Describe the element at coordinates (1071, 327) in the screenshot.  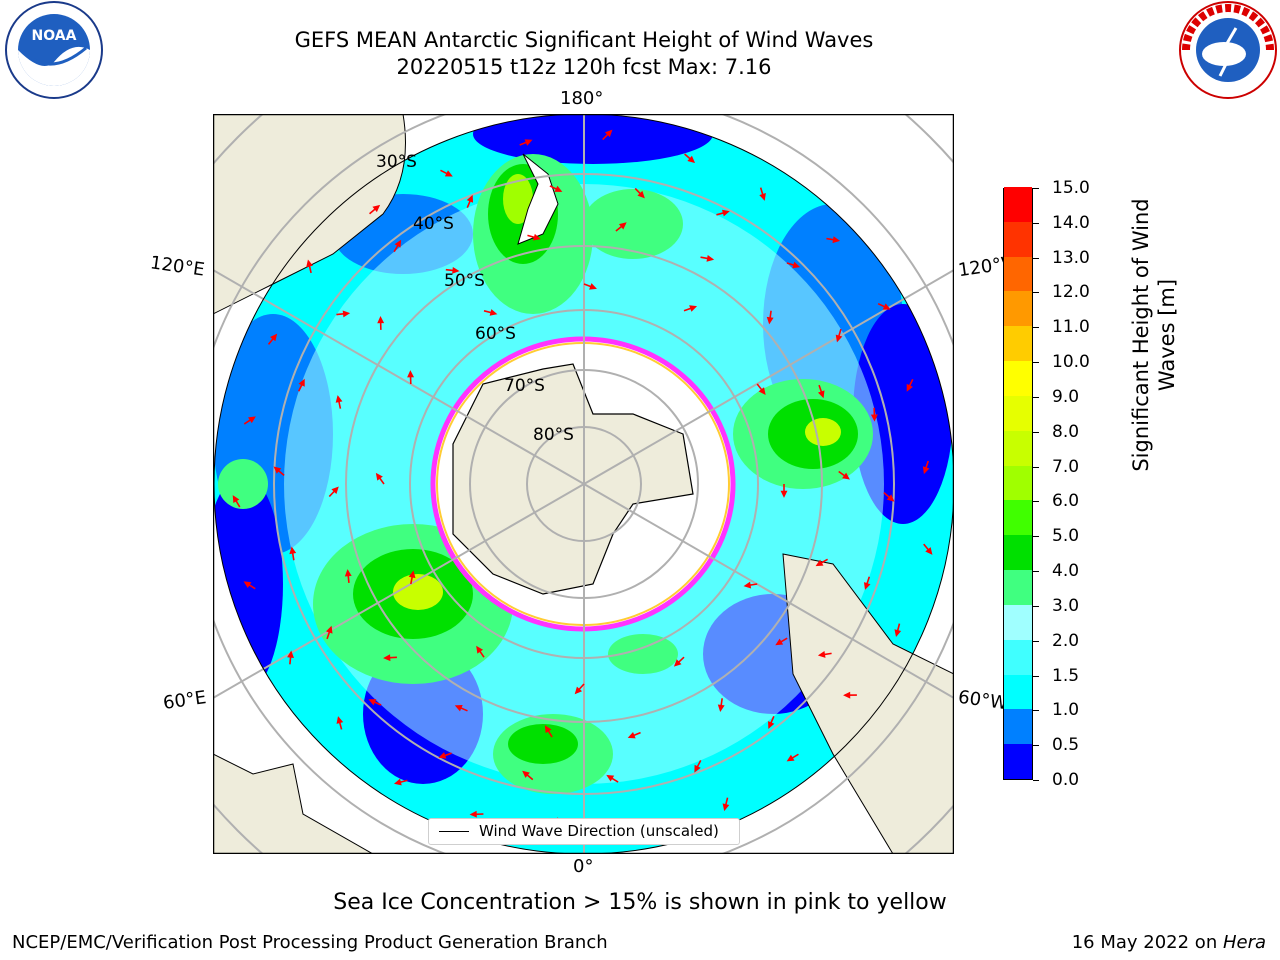
I see `colorbar-tick-label: 11.0` at that location.